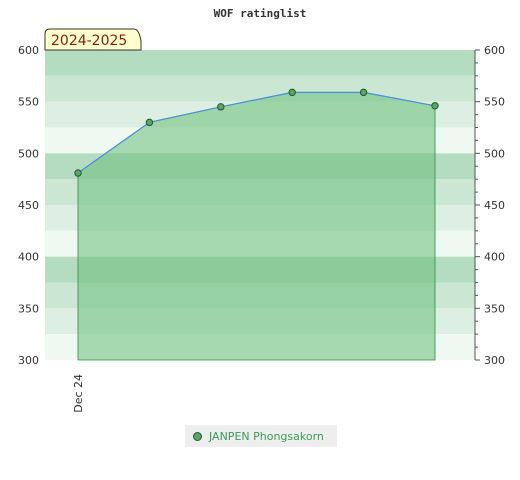 The image size is (520, 480). What do you see at coordinates (28, 257) in the screenshot?
I see `y-tick-label-left: 400` at bounding box center [28, 257].